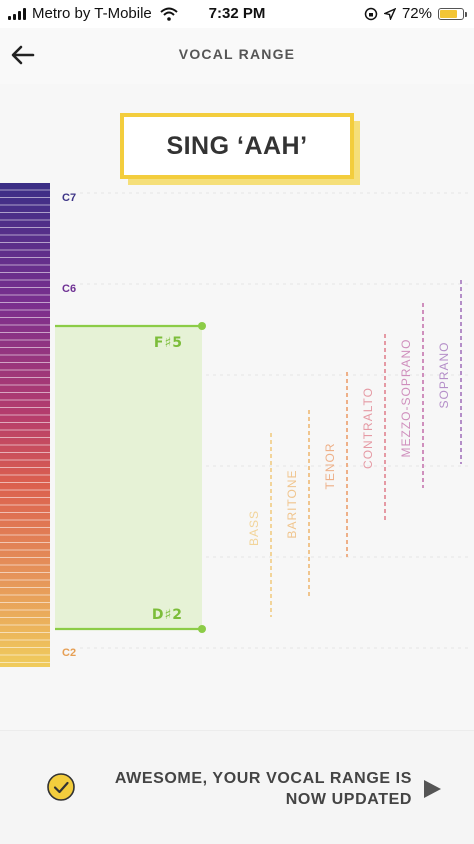  I want to click on pitch-strip, so click(25, 425).